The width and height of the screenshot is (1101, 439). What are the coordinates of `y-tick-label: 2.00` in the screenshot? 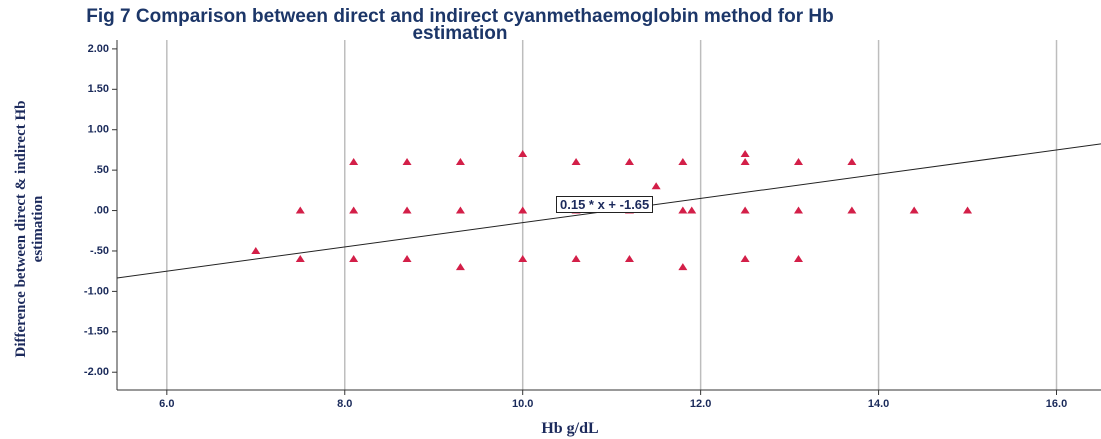 It's located at (98, 49).